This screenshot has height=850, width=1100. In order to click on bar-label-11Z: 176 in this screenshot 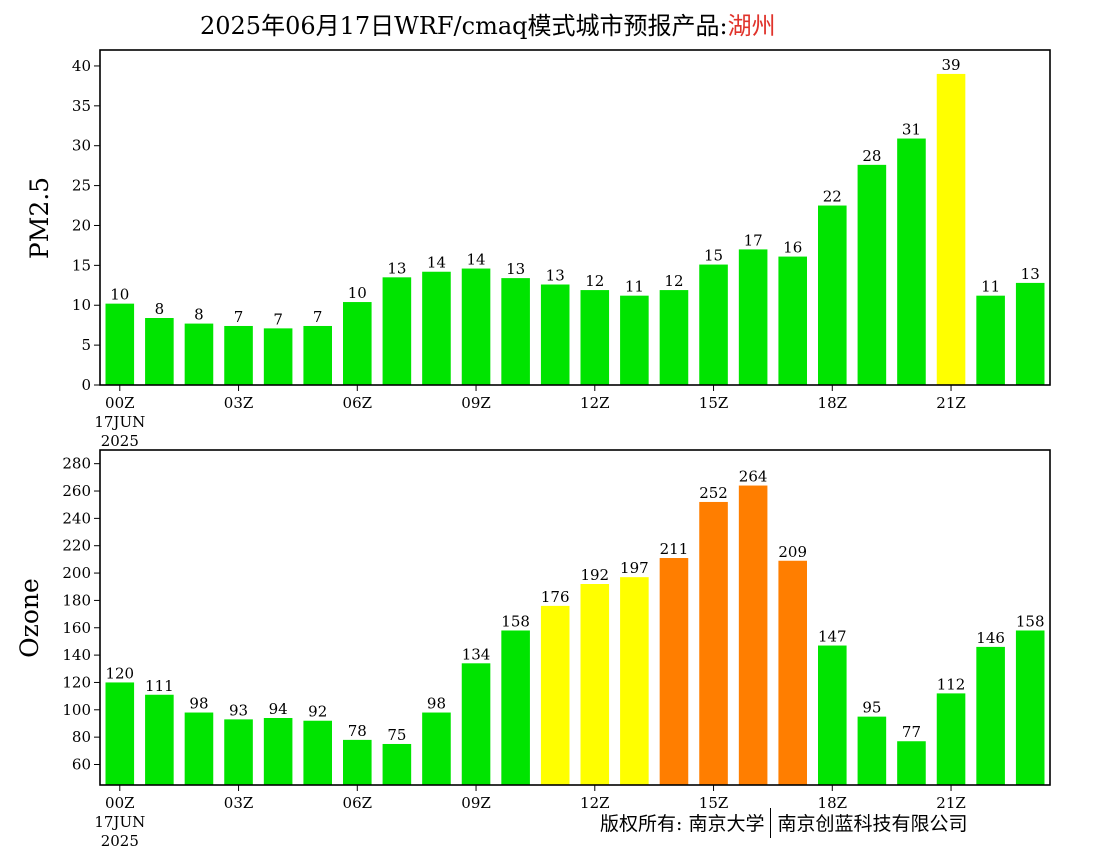, I will do `click(555, 597)`.